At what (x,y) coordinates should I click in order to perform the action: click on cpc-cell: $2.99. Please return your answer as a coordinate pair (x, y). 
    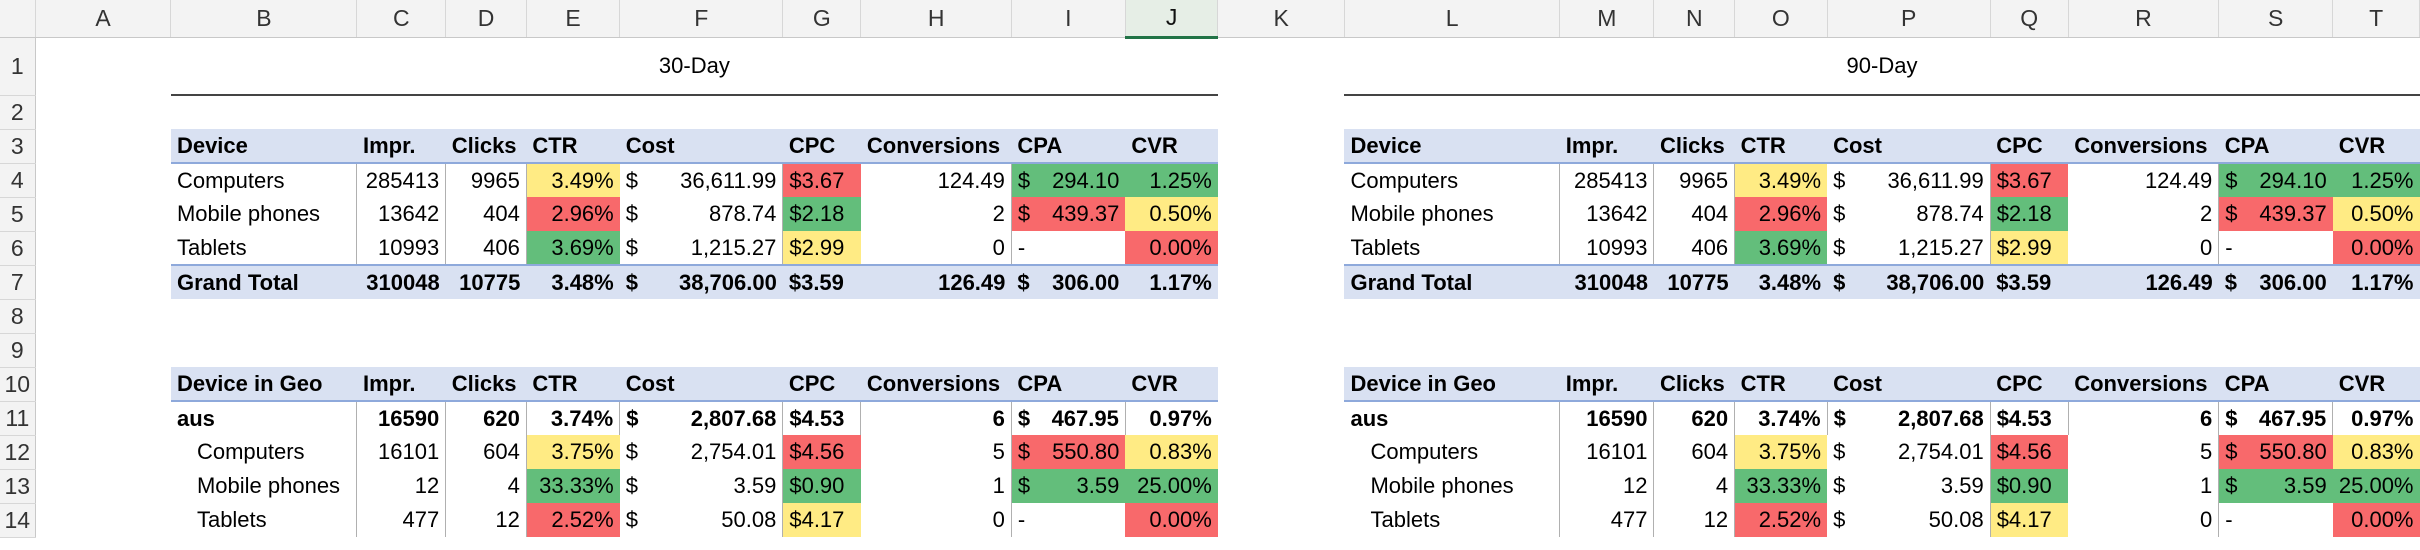
    Looking at the image, I should click on (2029, 248).